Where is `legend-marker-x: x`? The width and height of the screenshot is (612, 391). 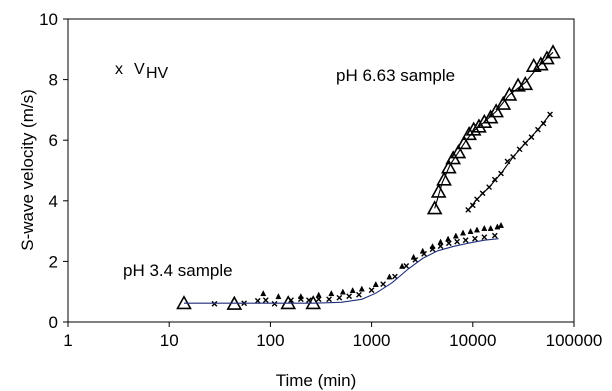 legend-marker-x: x is located at coordinates (119, 69).